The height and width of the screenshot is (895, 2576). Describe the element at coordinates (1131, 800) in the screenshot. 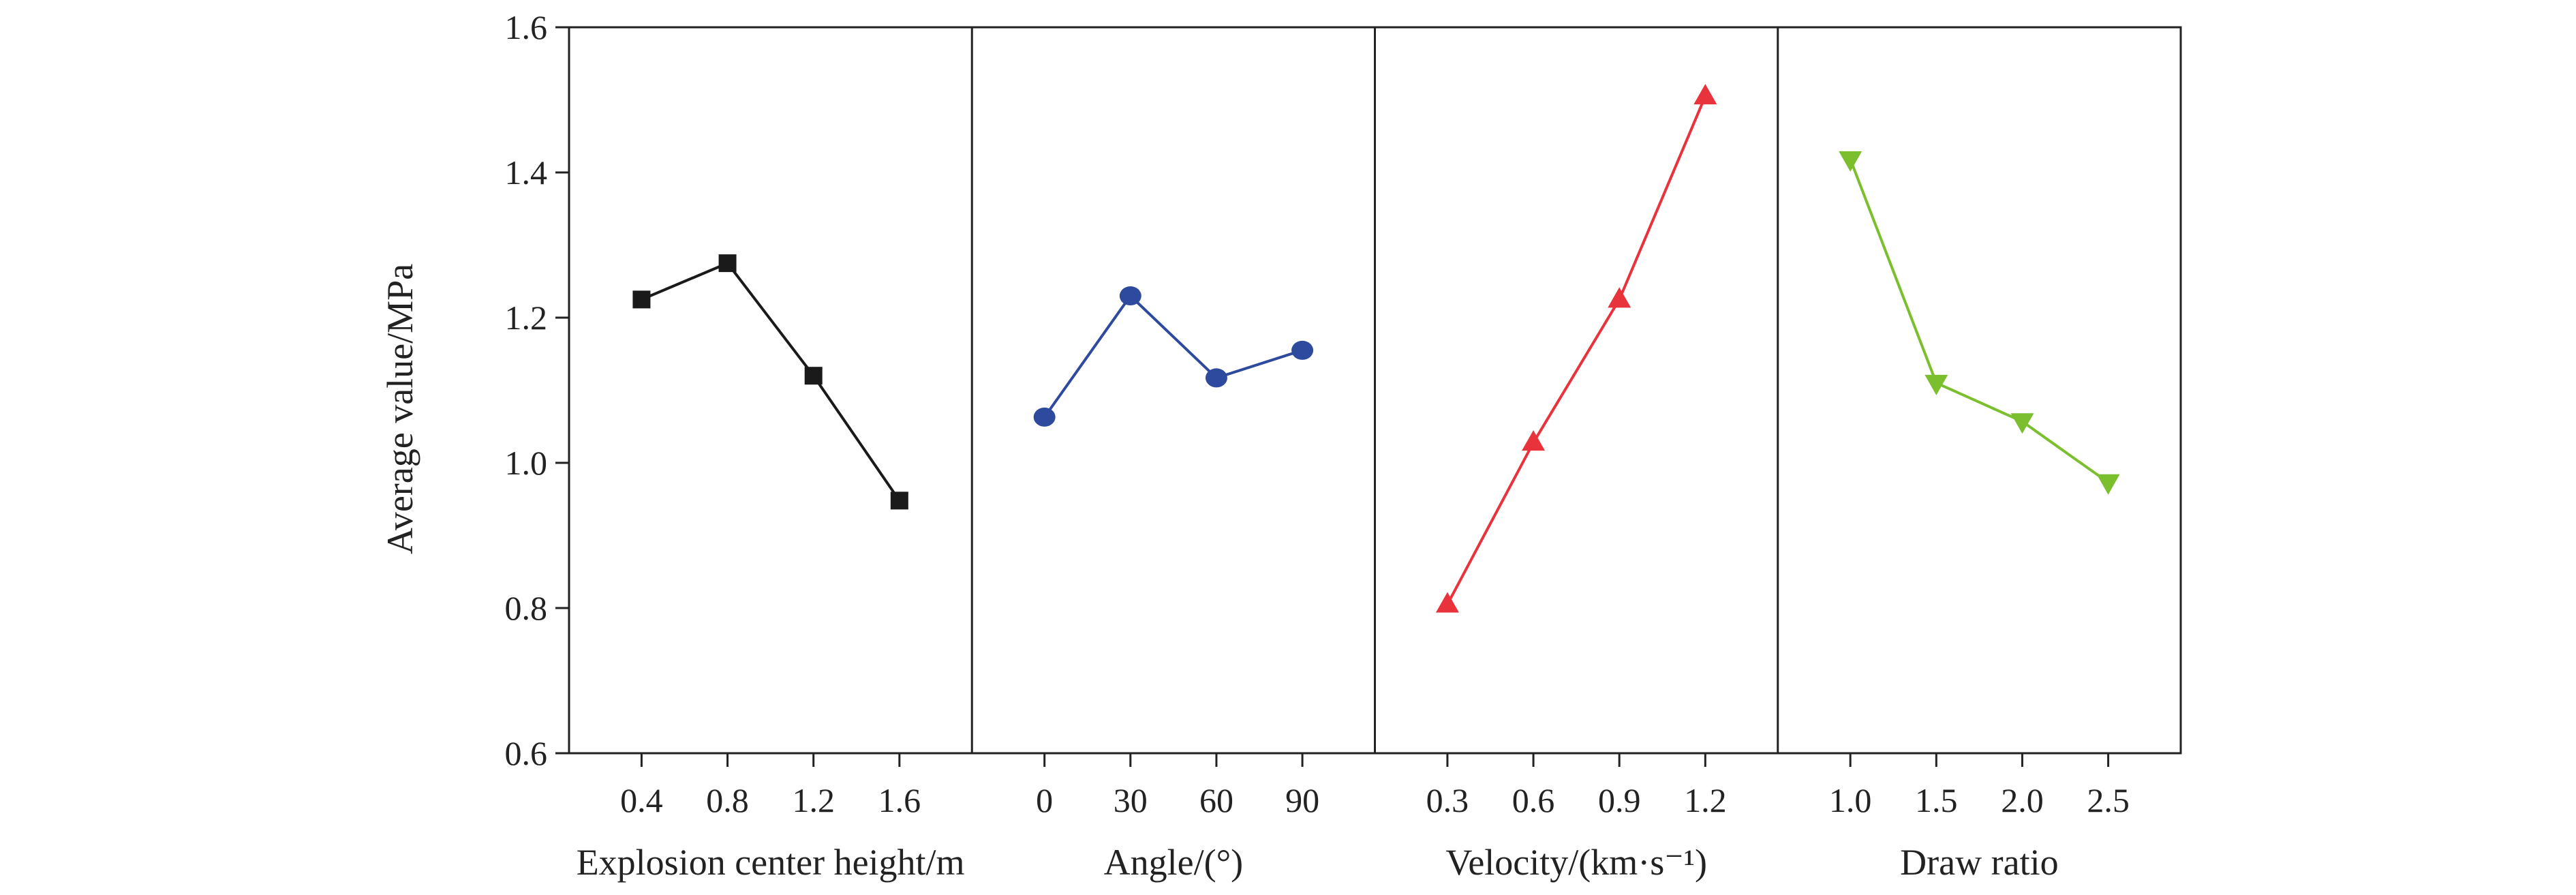

I see `x-tick-label: 30` at that location.